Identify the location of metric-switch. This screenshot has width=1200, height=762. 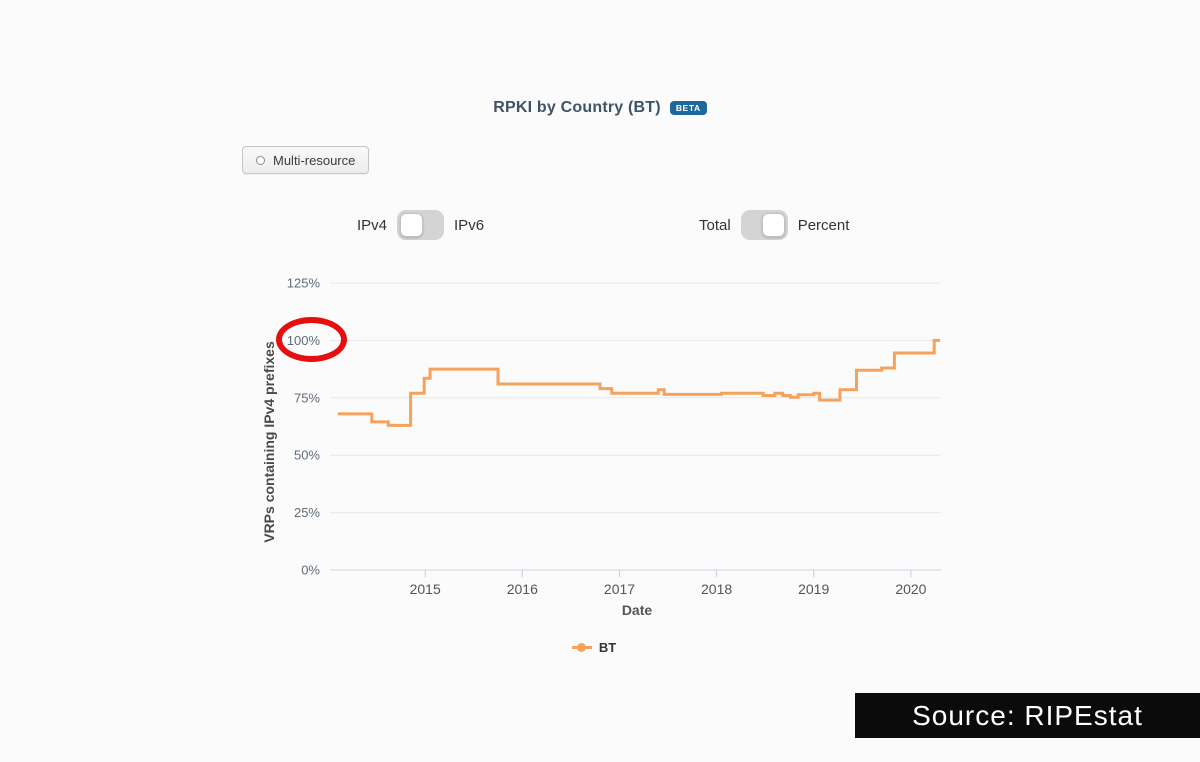
(764, 225).